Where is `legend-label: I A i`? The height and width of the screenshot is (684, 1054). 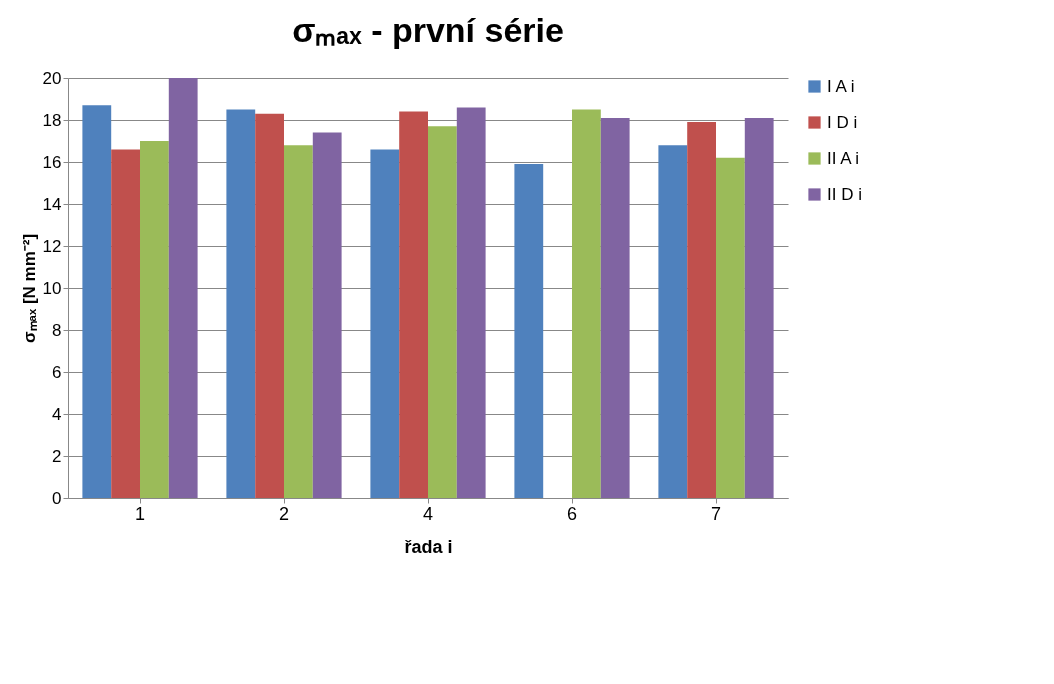
legend-label: I A i is located at coordinates (841, 86).